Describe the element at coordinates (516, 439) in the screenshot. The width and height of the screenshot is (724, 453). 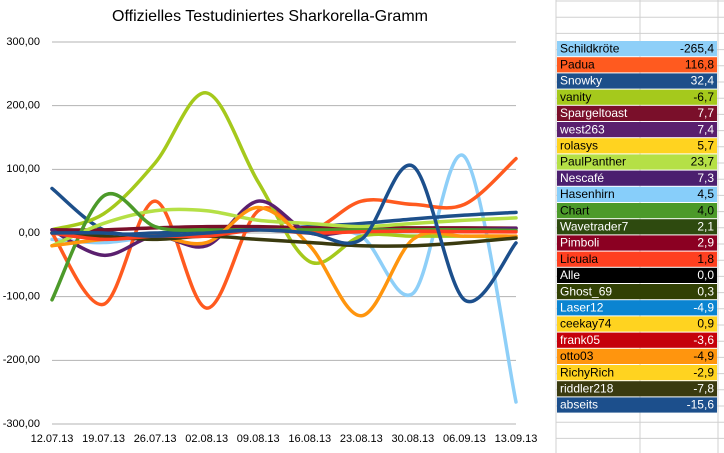
I see `x-tick-label: 13.09.13` at that location.